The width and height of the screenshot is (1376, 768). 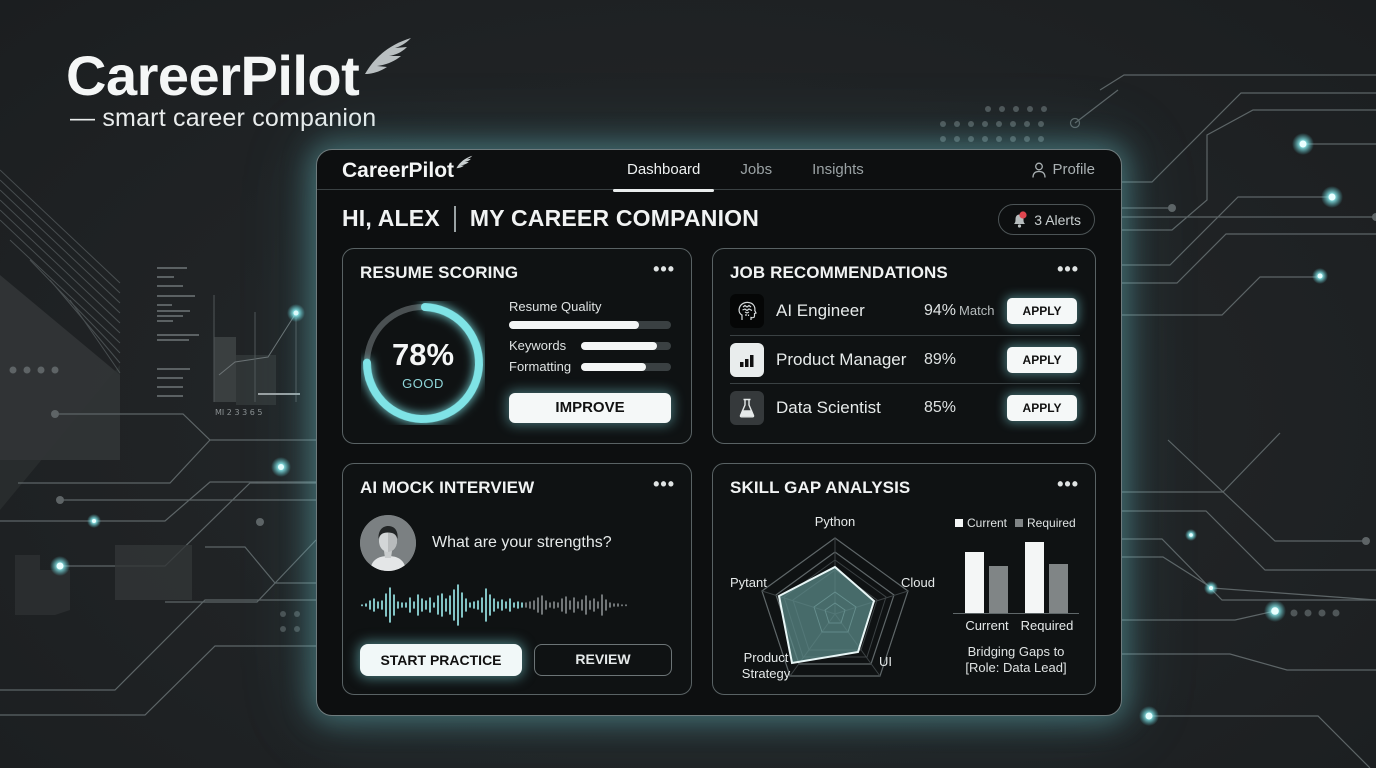 What do you see at coordinates (905, 311) in the screenshot?
I see `job-row: AI Engineer 94% Match APPLY` at bounding box center [905, 311].